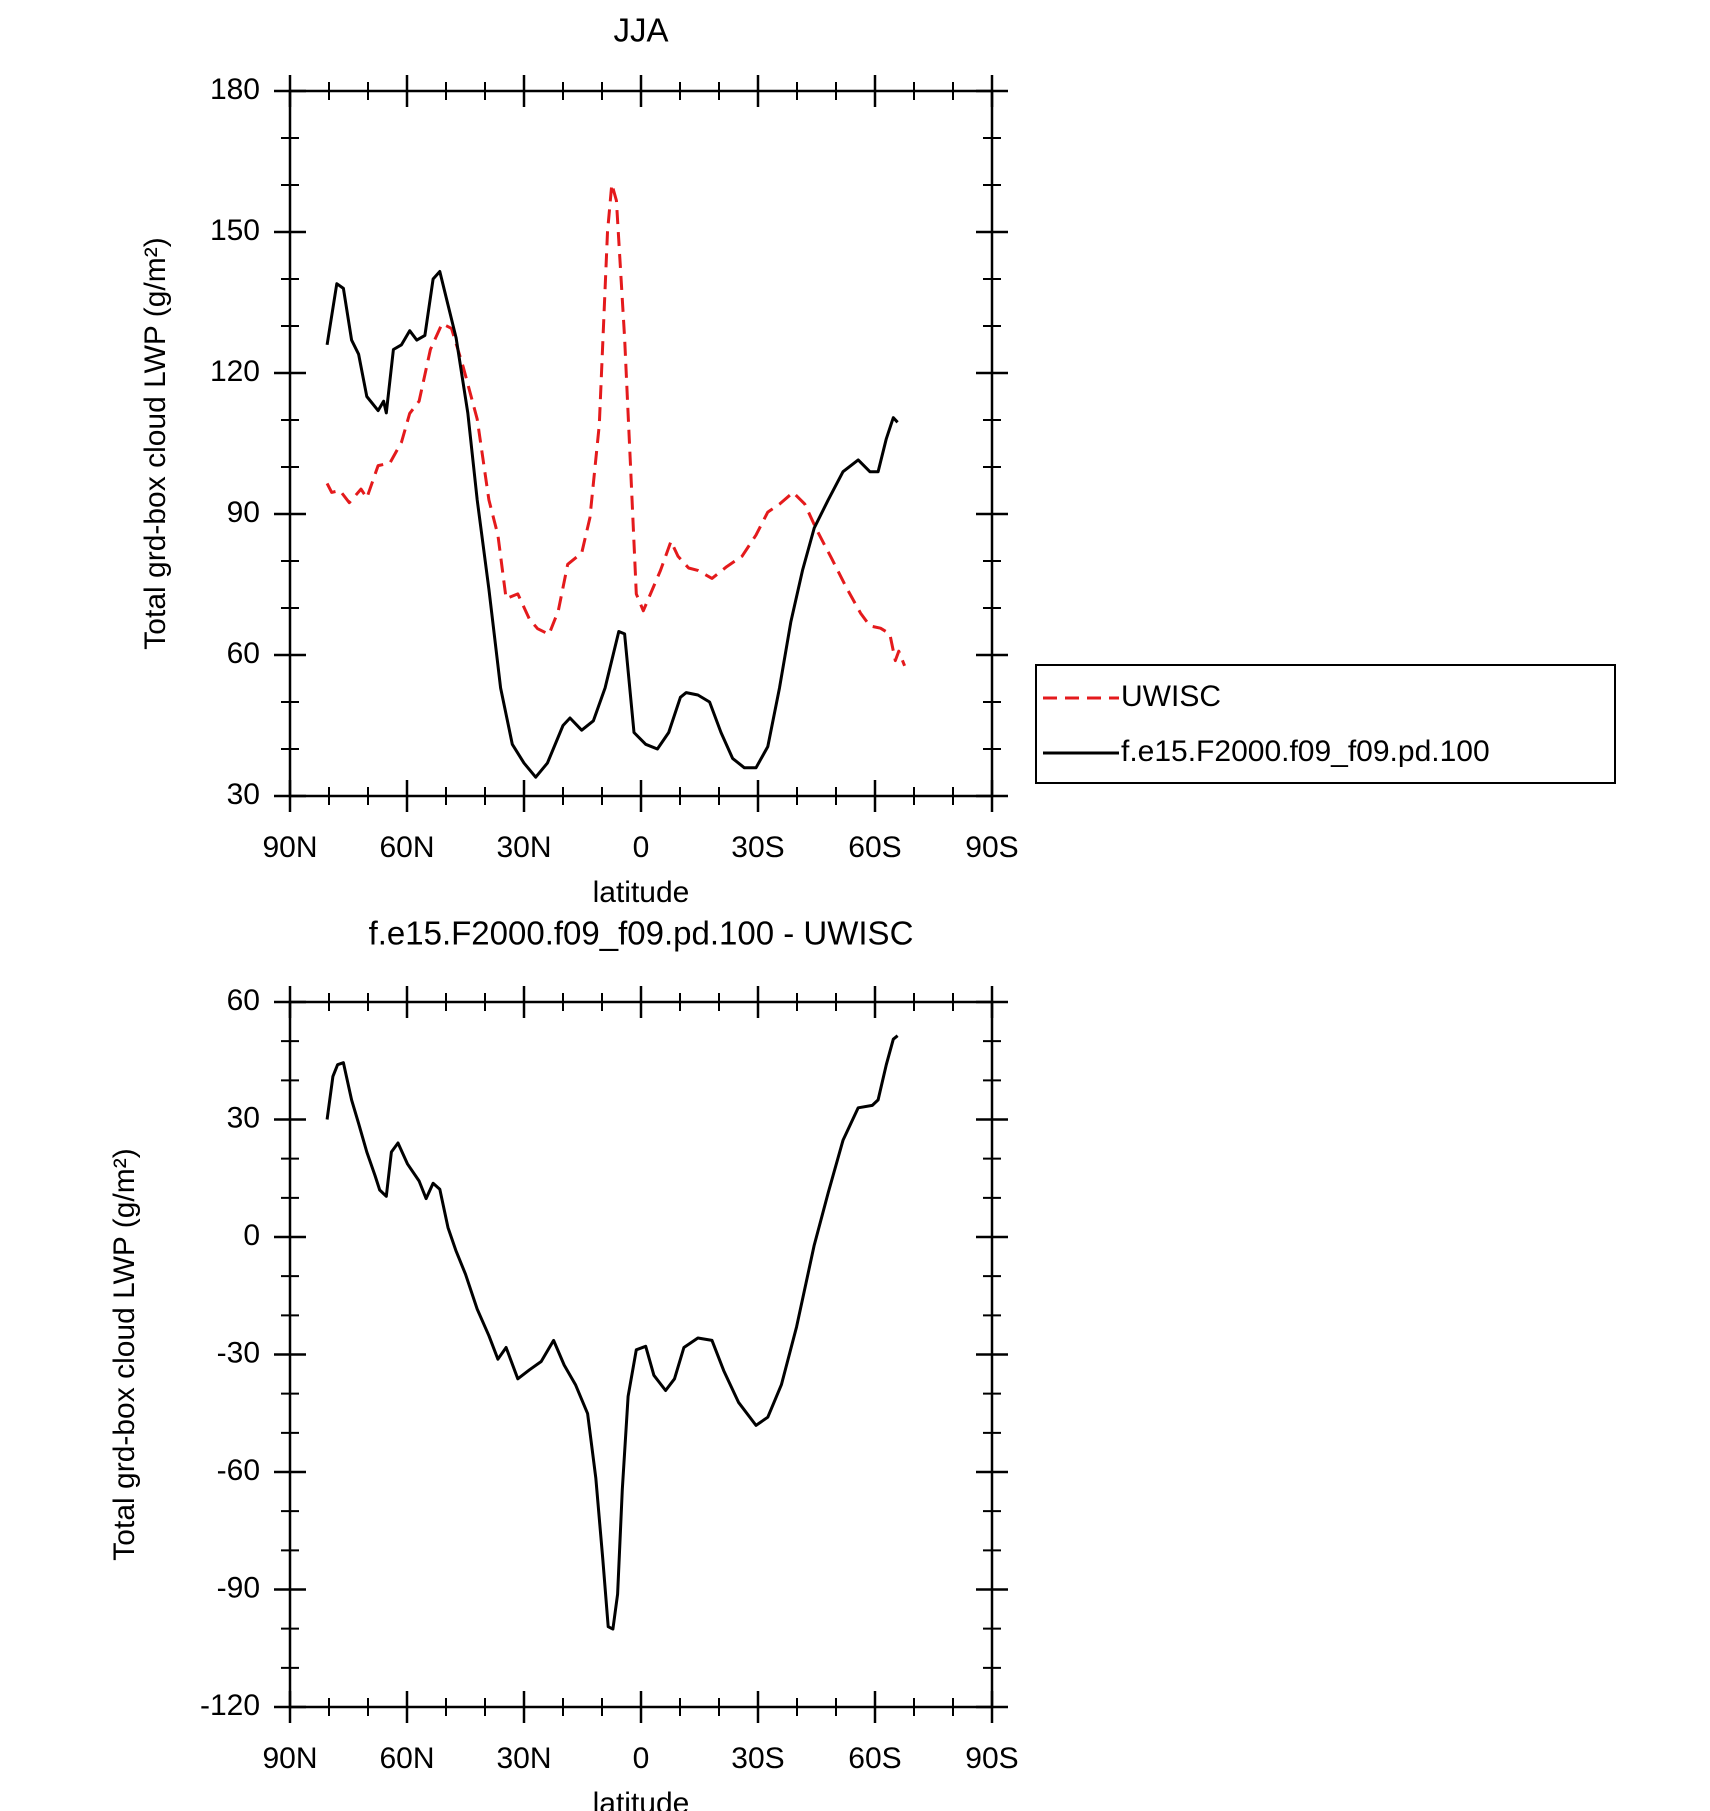 The height and width of the screenshot is (1811, 1710). Describe the element at coordinates (641, 933) in the screenshot. I see `chart-title: f.e15.F2000.f09_f09.pd.100 - UWISC` at that location.